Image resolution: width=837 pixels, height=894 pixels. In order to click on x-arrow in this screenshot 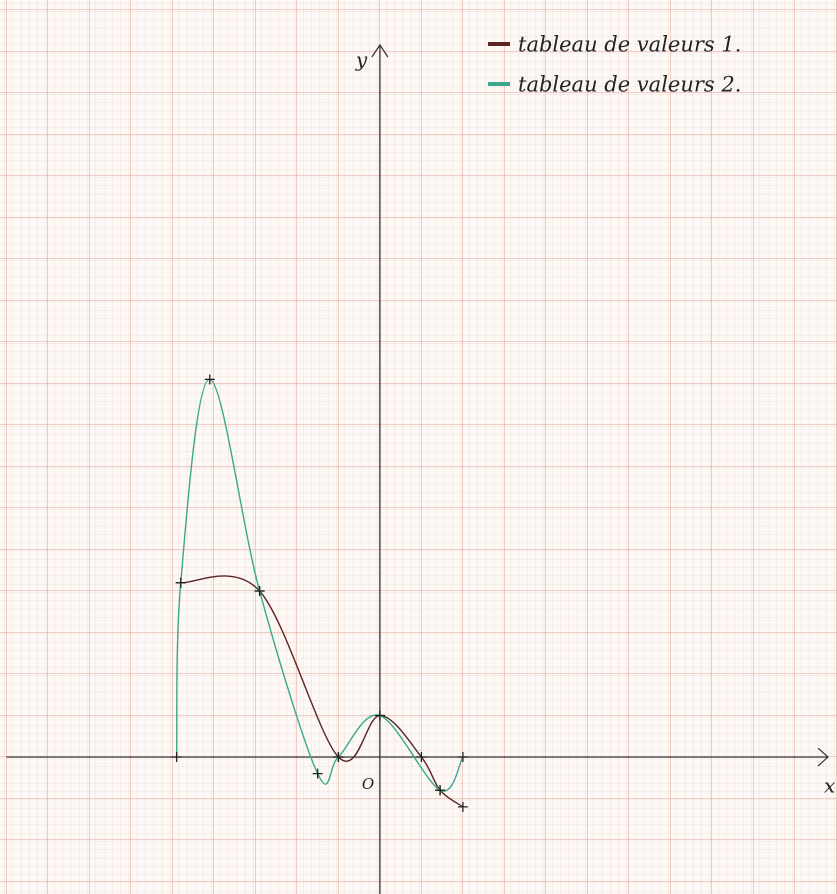, I will do `click(823, 757)`.